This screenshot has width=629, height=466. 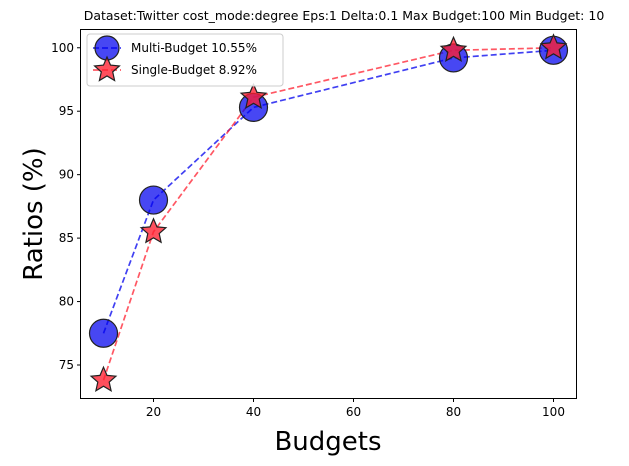 I want to click on y-tick-label: 80, so click(x=66, y=302).